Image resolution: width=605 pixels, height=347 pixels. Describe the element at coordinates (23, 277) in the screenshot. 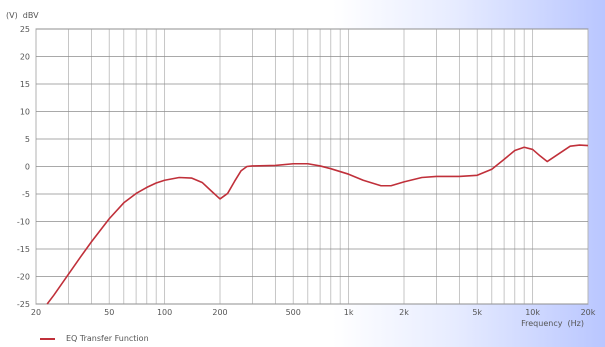

I see `y-tick-label: -20` at that location.